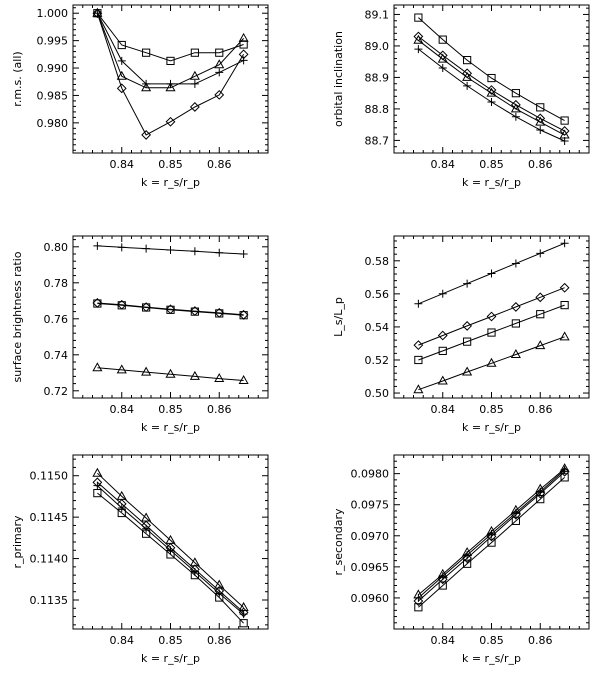 The height and width of the screenshot is (673, 599). I want to click on panel-2-series-triangle-line, so click(491, 87).